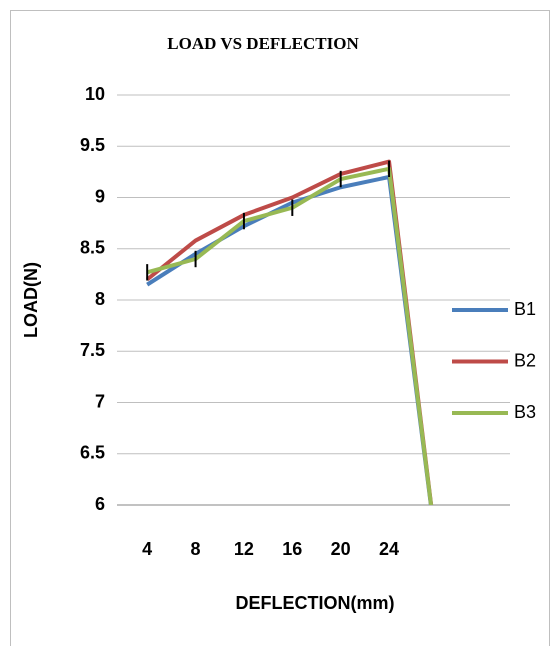  What do you see at coordinates (95, 94) in the screenshot?
I see `y-tick-label: 10` at bounding box center [95, 94].